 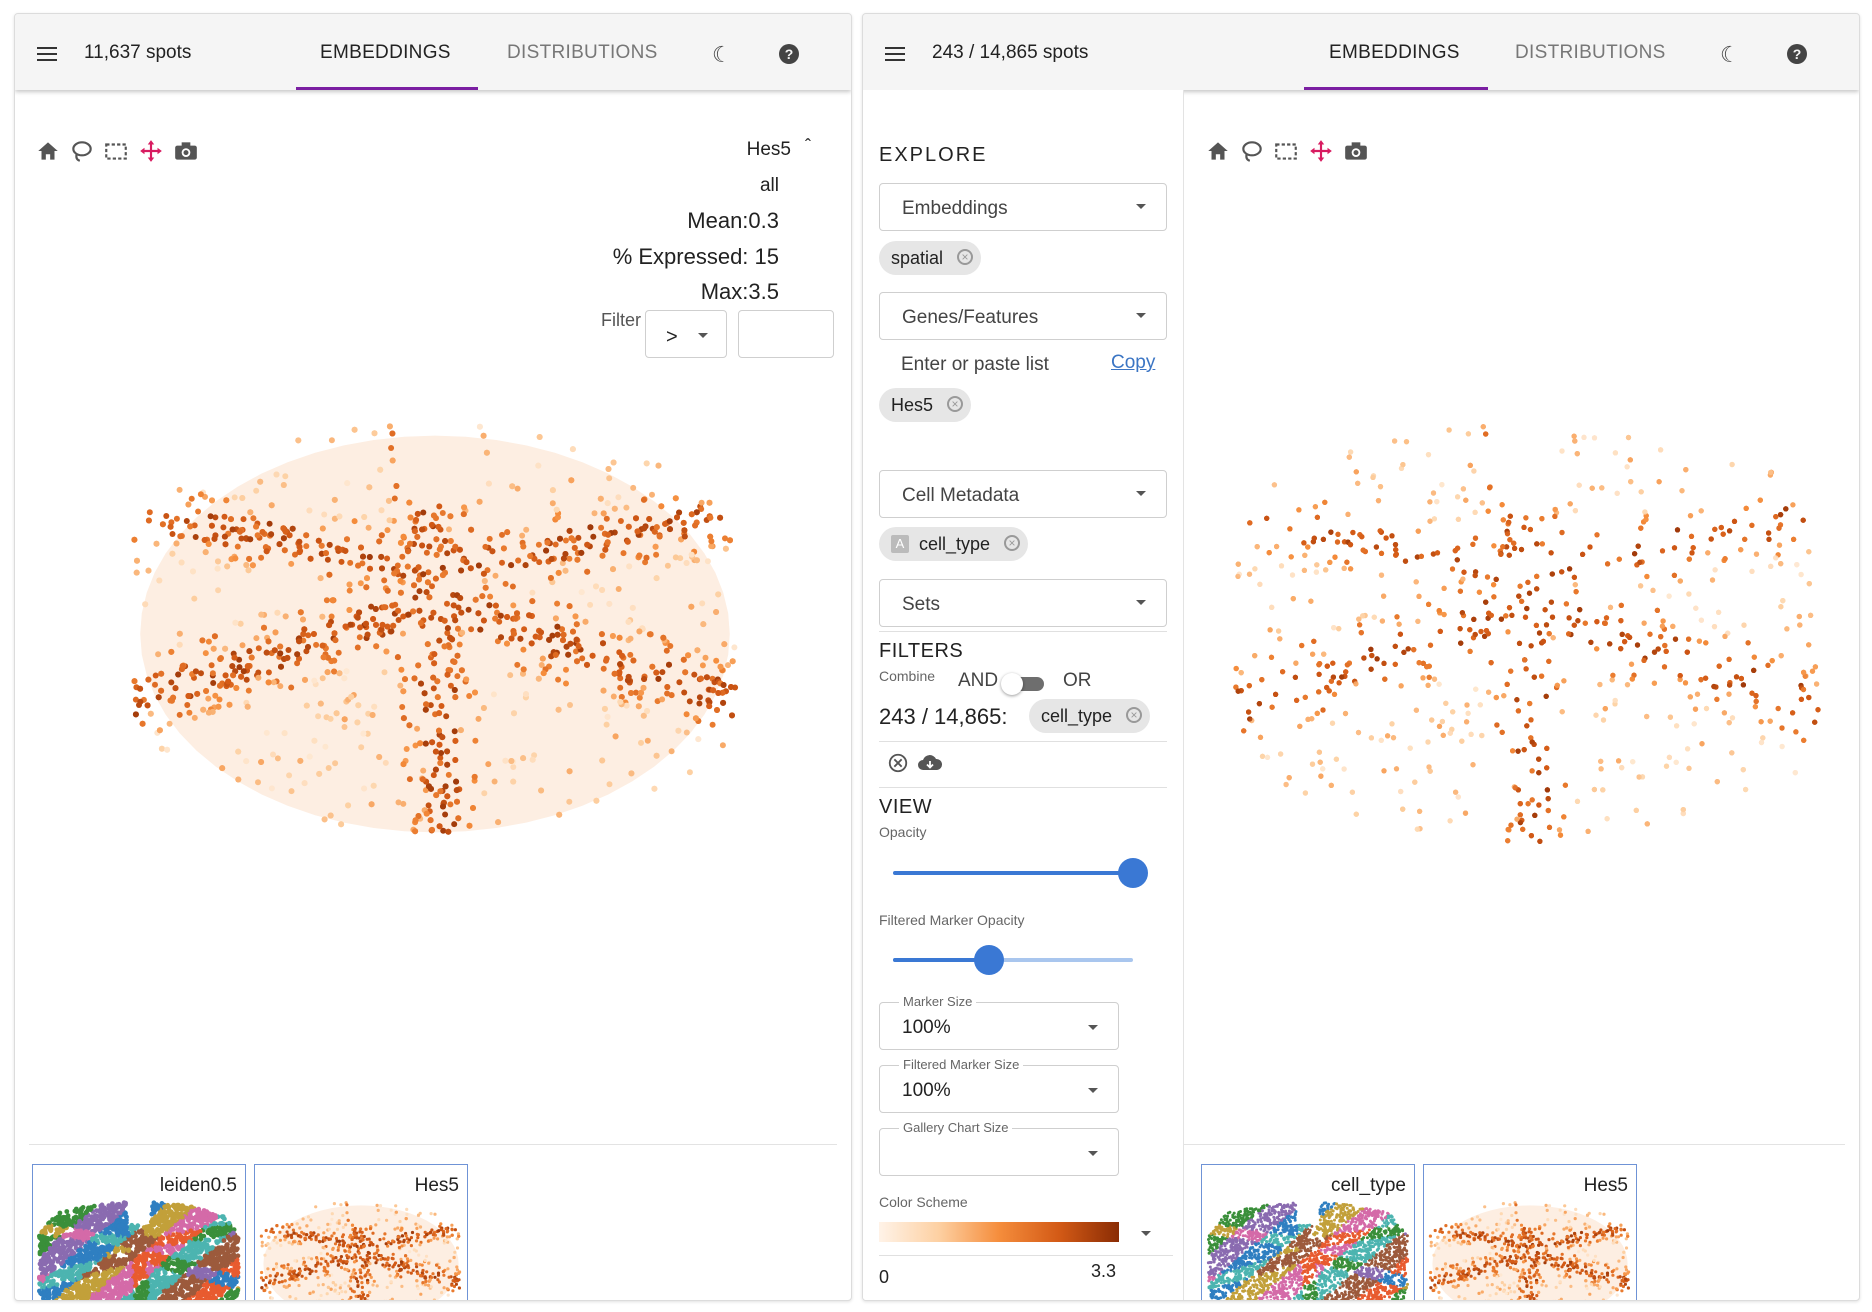 I want to click on lasso-icon, so click(x=82, y=151).